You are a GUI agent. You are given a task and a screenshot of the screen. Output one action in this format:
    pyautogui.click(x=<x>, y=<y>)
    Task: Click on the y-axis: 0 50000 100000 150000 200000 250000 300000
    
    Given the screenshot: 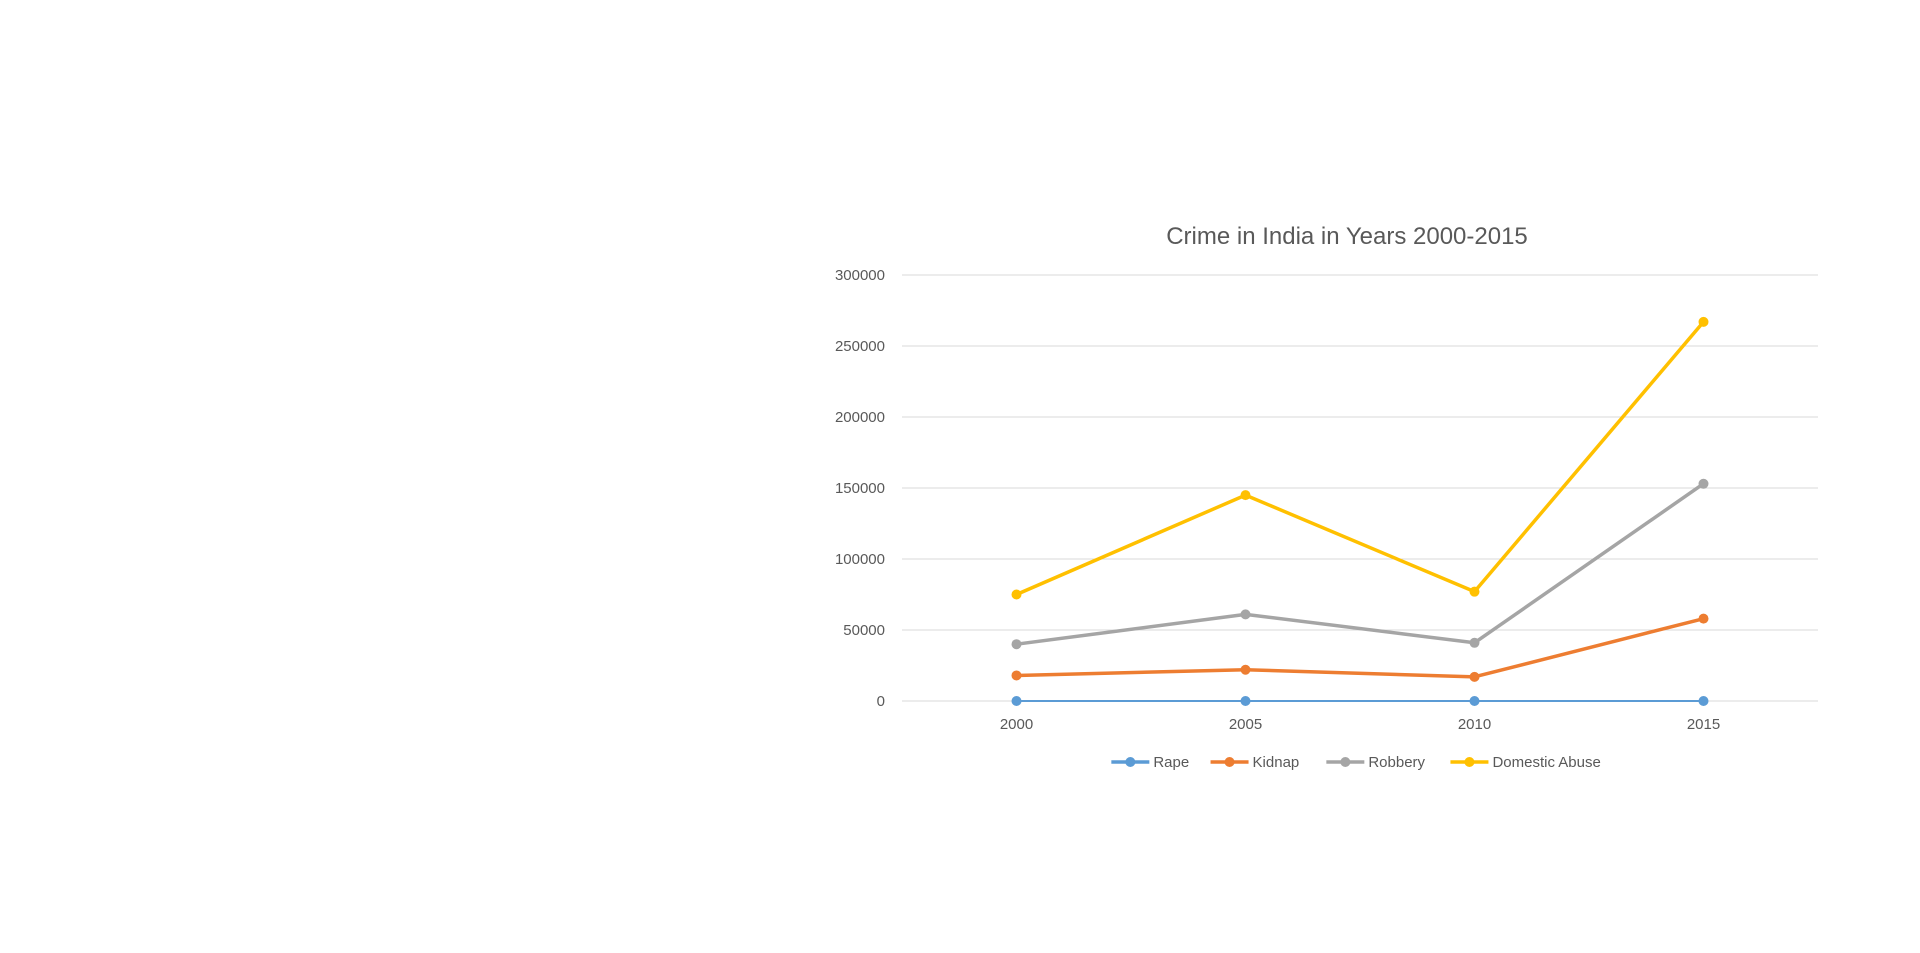 What is the action you would take?
    pyautogui.click(x=860, y=488)
    